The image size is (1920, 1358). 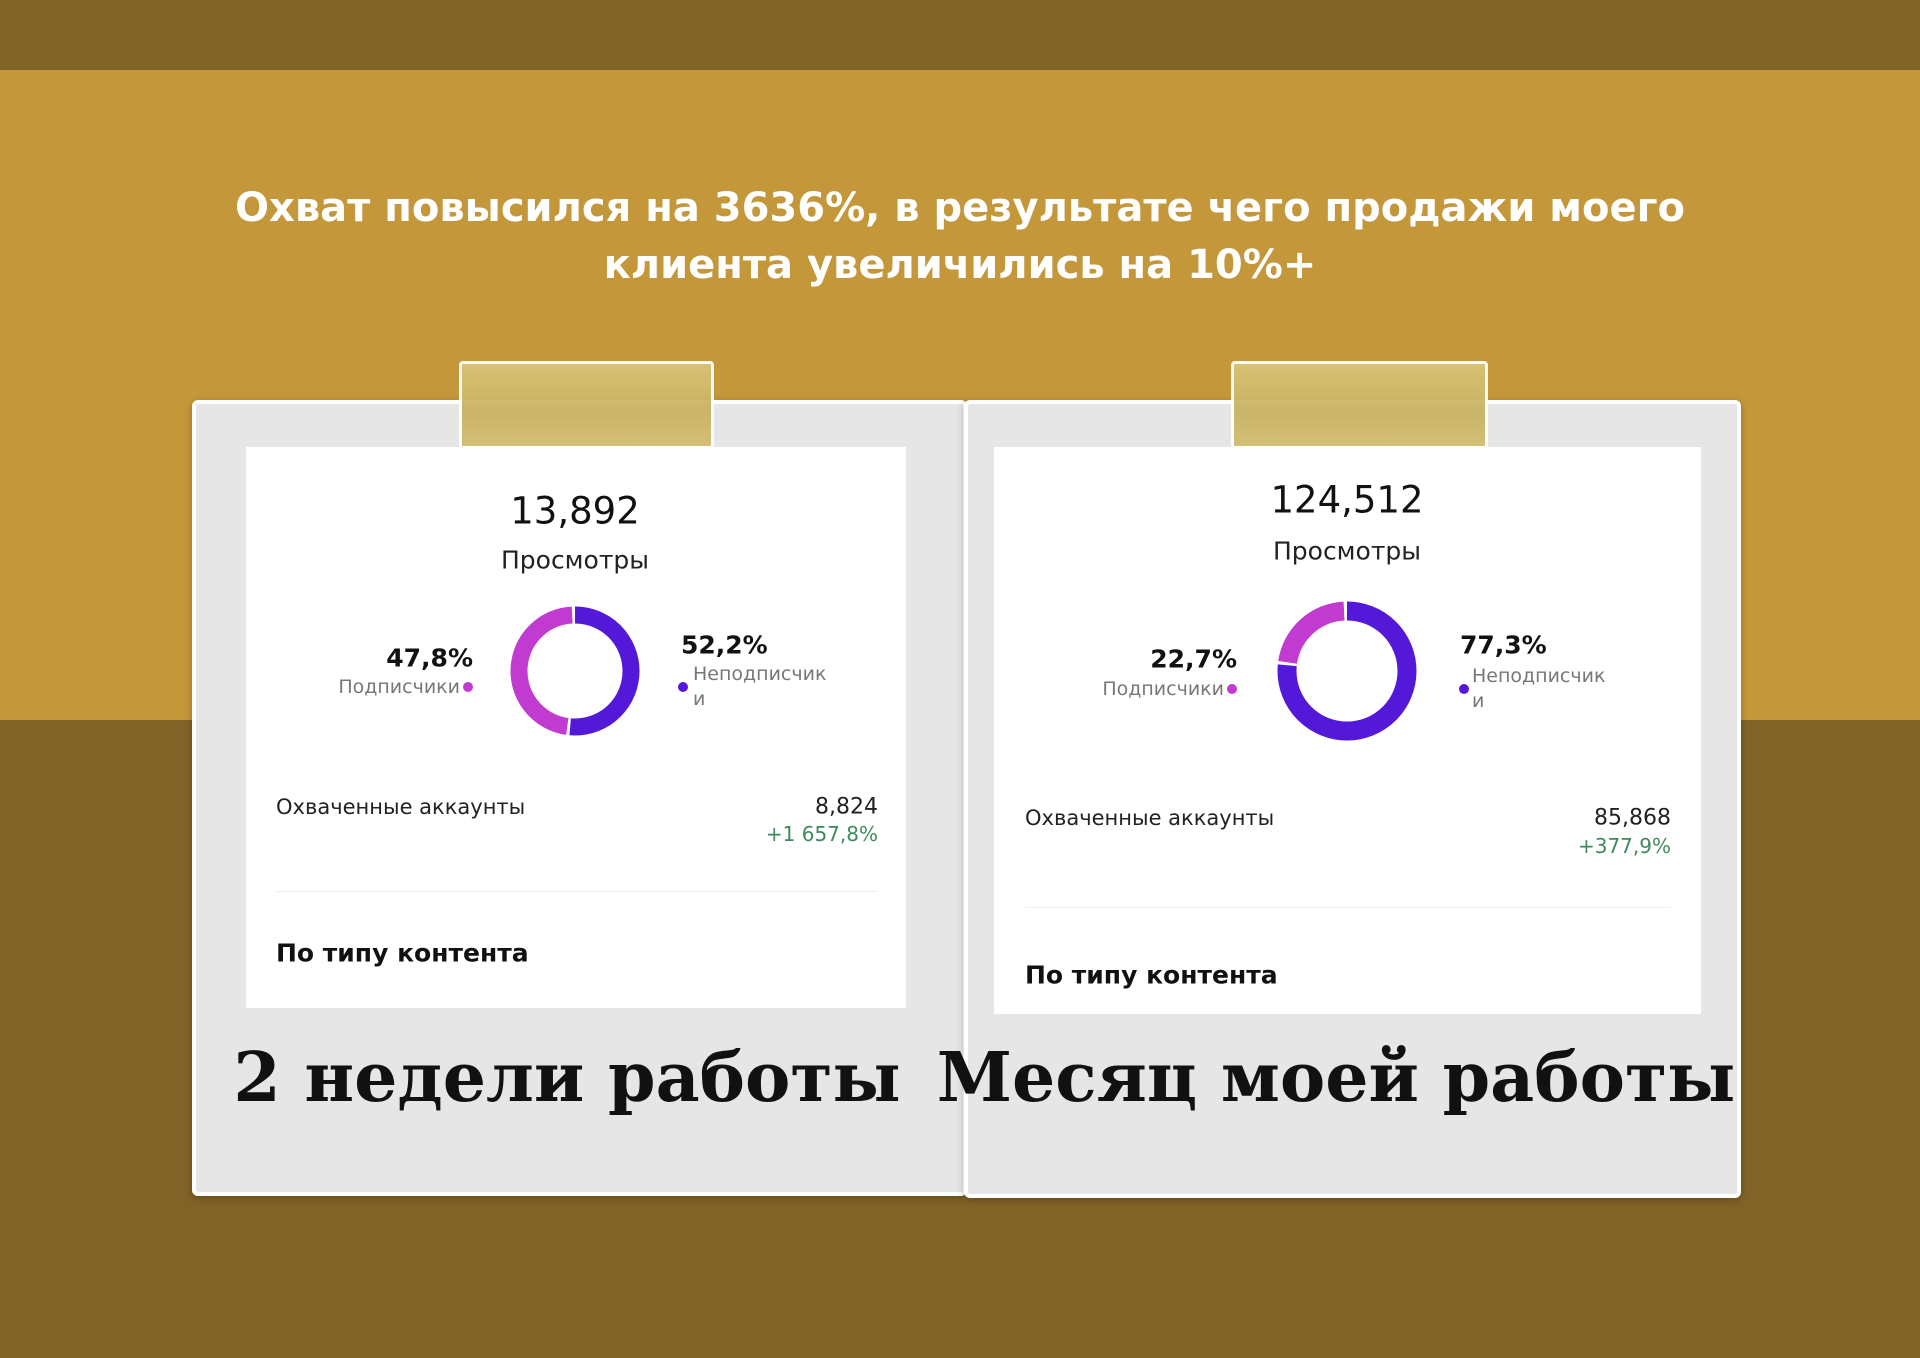 I want to click on caption: Месяц моей работы, so click(x=1336, y=1078).